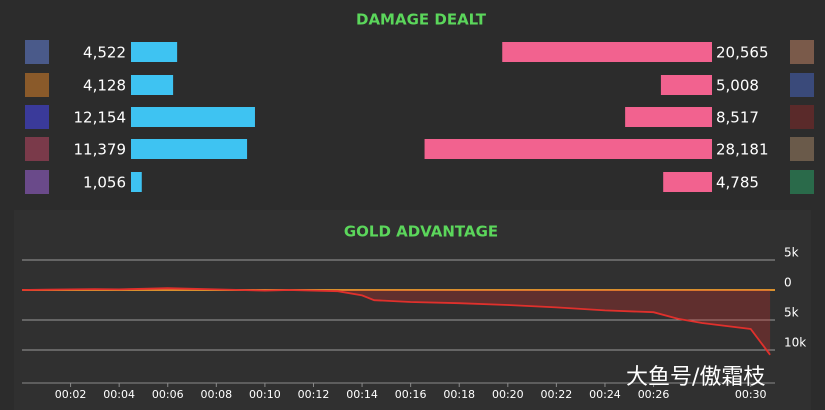  Describe the element at coordinates (314, 394) in the screenshot. I see `x-tick-label: 00:12` at that location.